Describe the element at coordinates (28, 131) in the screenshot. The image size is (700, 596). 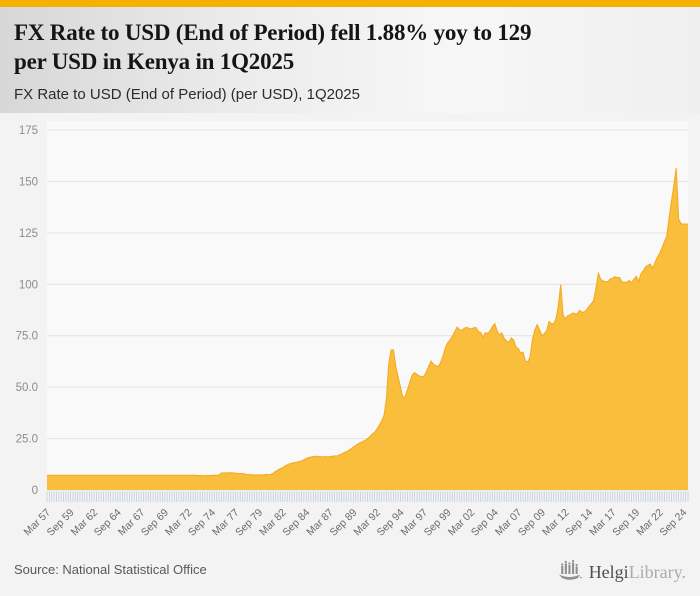
I see `svg-text: 175` at that location.